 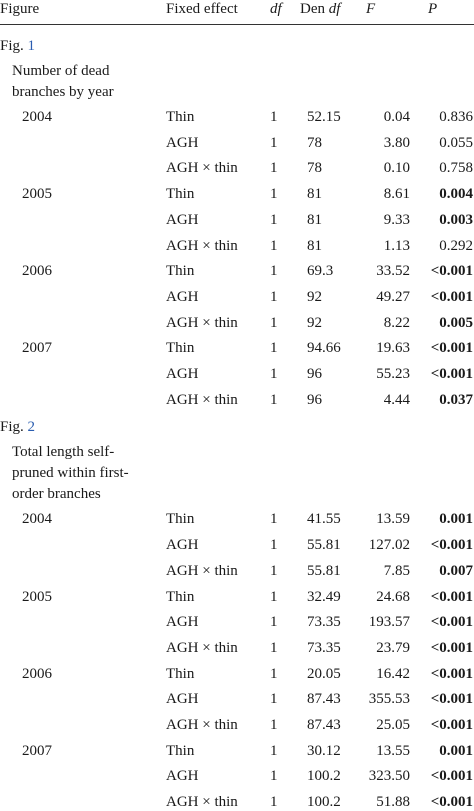 I want to click on p-value-cell: 0.001, so click(x=456, y=750).